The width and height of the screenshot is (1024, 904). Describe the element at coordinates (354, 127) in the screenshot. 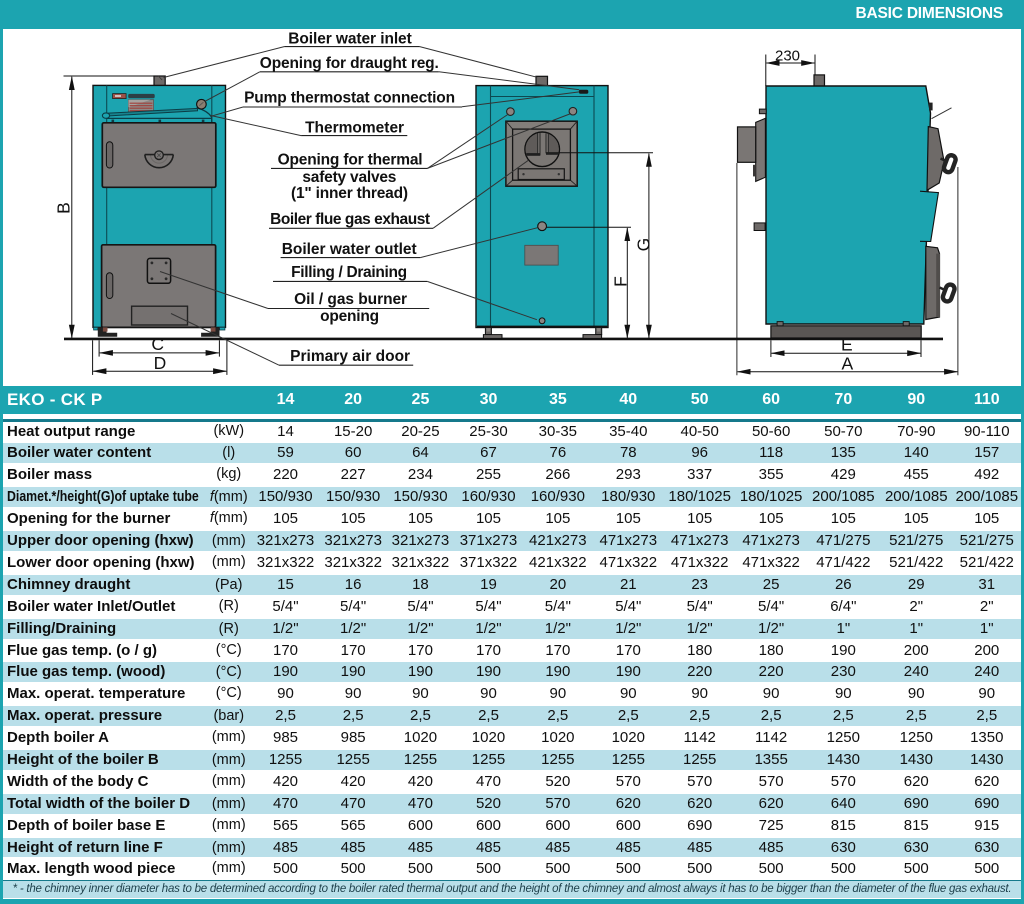

I see `svg-text: Thermometer` at that location.